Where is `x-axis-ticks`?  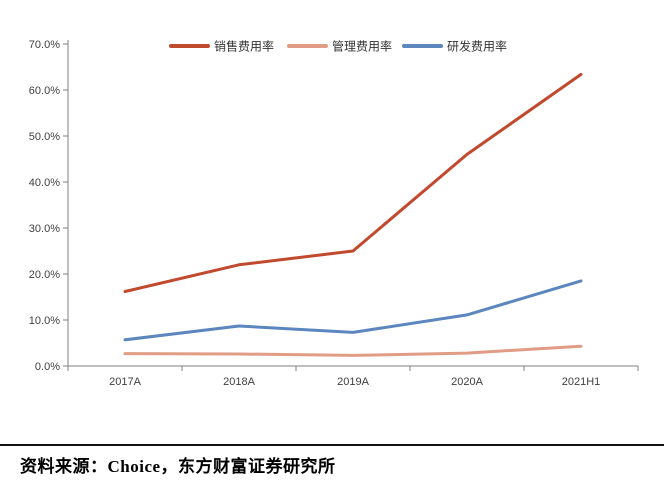
x-axis-ticks is located at coordinates (353, 368).